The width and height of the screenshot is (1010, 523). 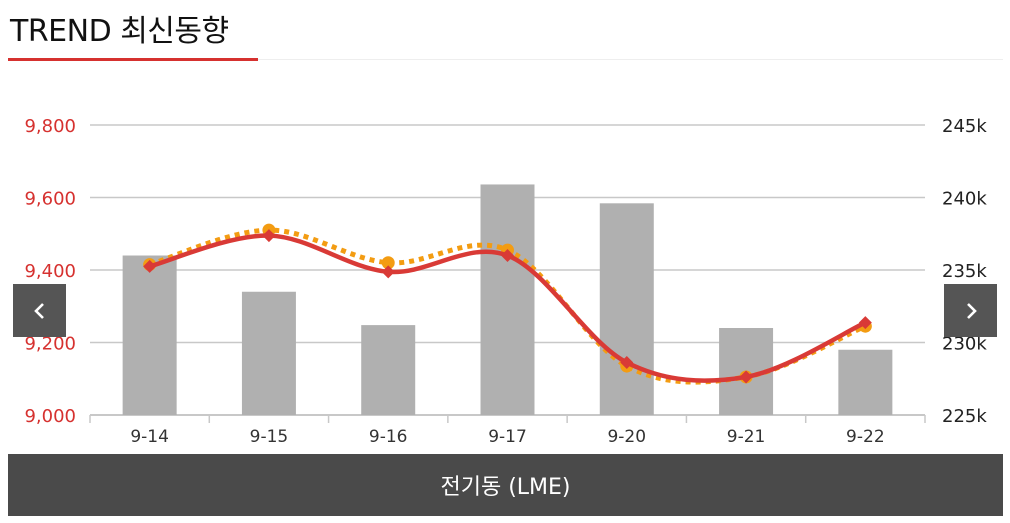 I want to click on right-axis-tick-label: 240k, so click(x=964, y=199).